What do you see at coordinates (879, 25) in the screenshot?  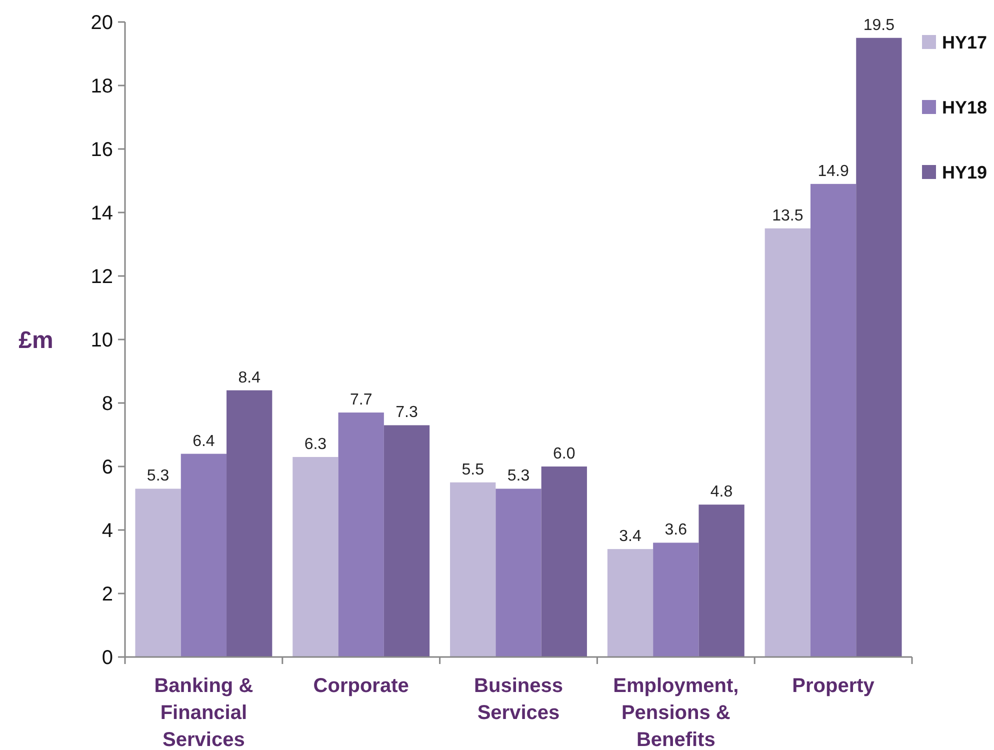 I see `data-label: 19.5` at bounding box center [879, 25].